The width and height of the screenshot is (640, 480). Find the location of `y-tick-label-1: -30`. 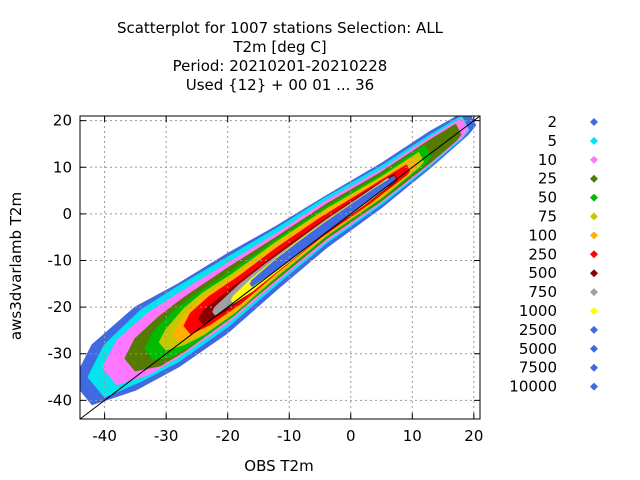

y-tick-label-1: -30 is located at coordinates (60, 354).